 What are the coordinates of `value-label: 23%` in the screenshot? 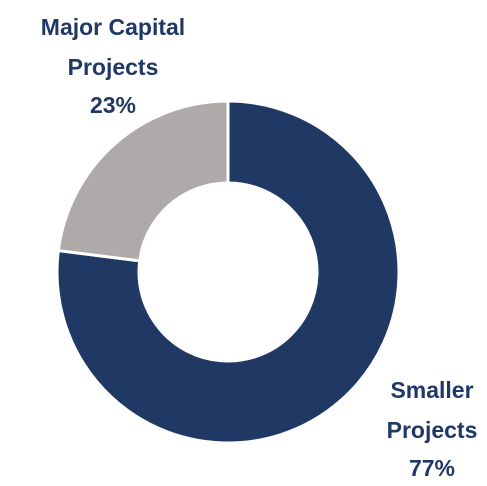 It's located at (113, 105).